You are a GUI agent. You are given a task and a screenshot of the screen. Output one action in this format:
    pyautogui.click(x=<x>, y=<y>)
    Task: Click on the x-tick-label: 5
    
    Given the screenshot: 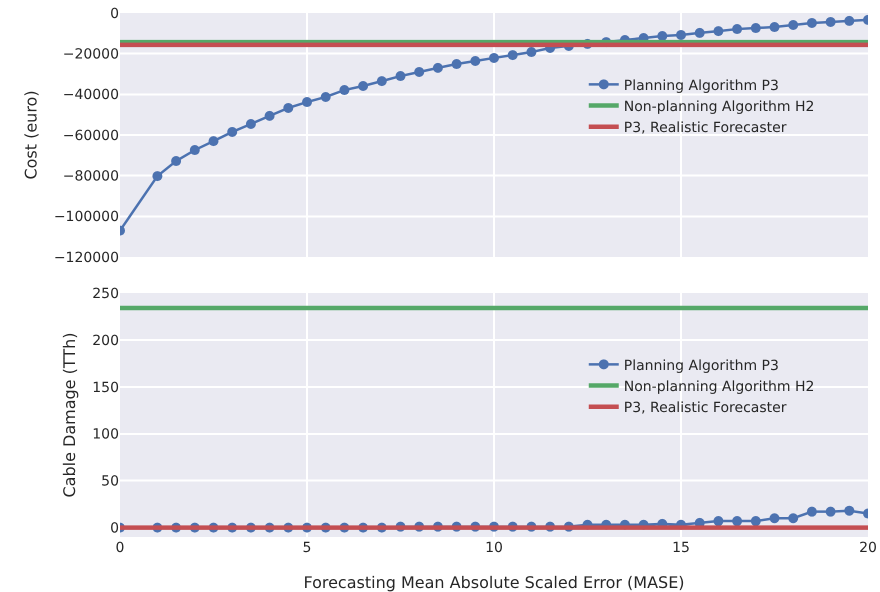 What is the action you would take?
    pyautogui.click(x=307, y=548)
    